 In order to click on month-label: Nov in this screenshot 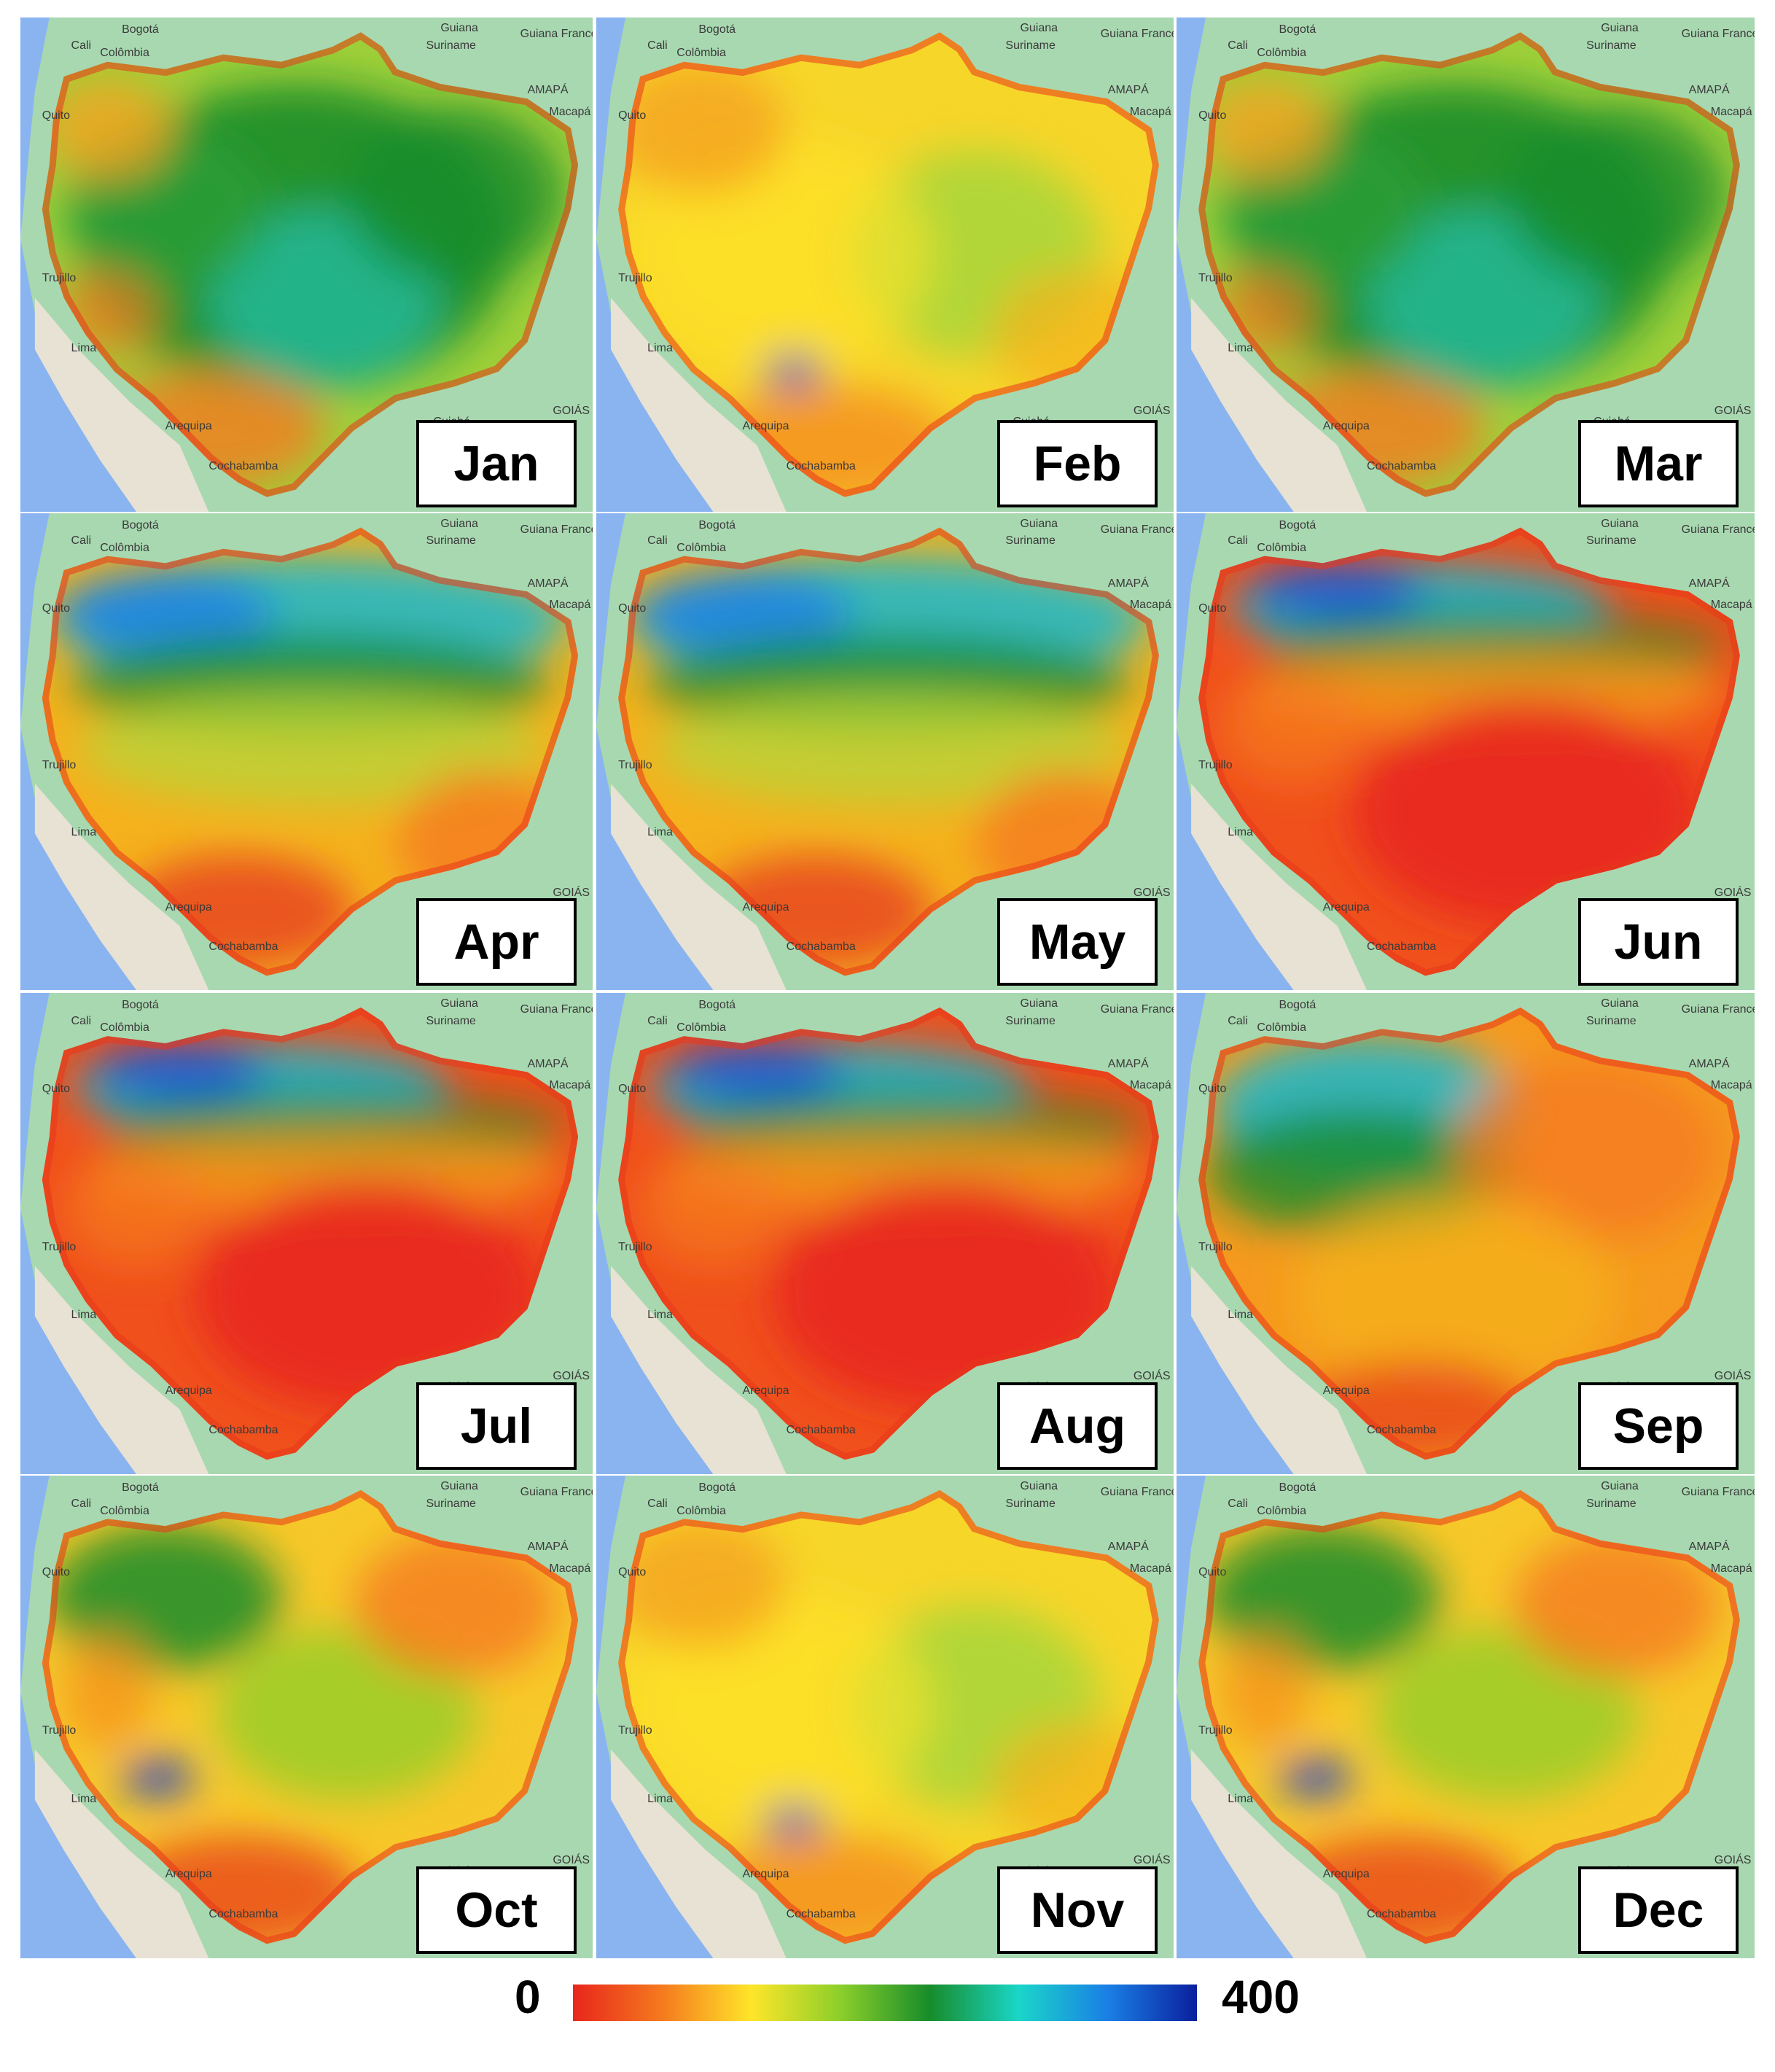, I will do `click(1077, 1910)`.